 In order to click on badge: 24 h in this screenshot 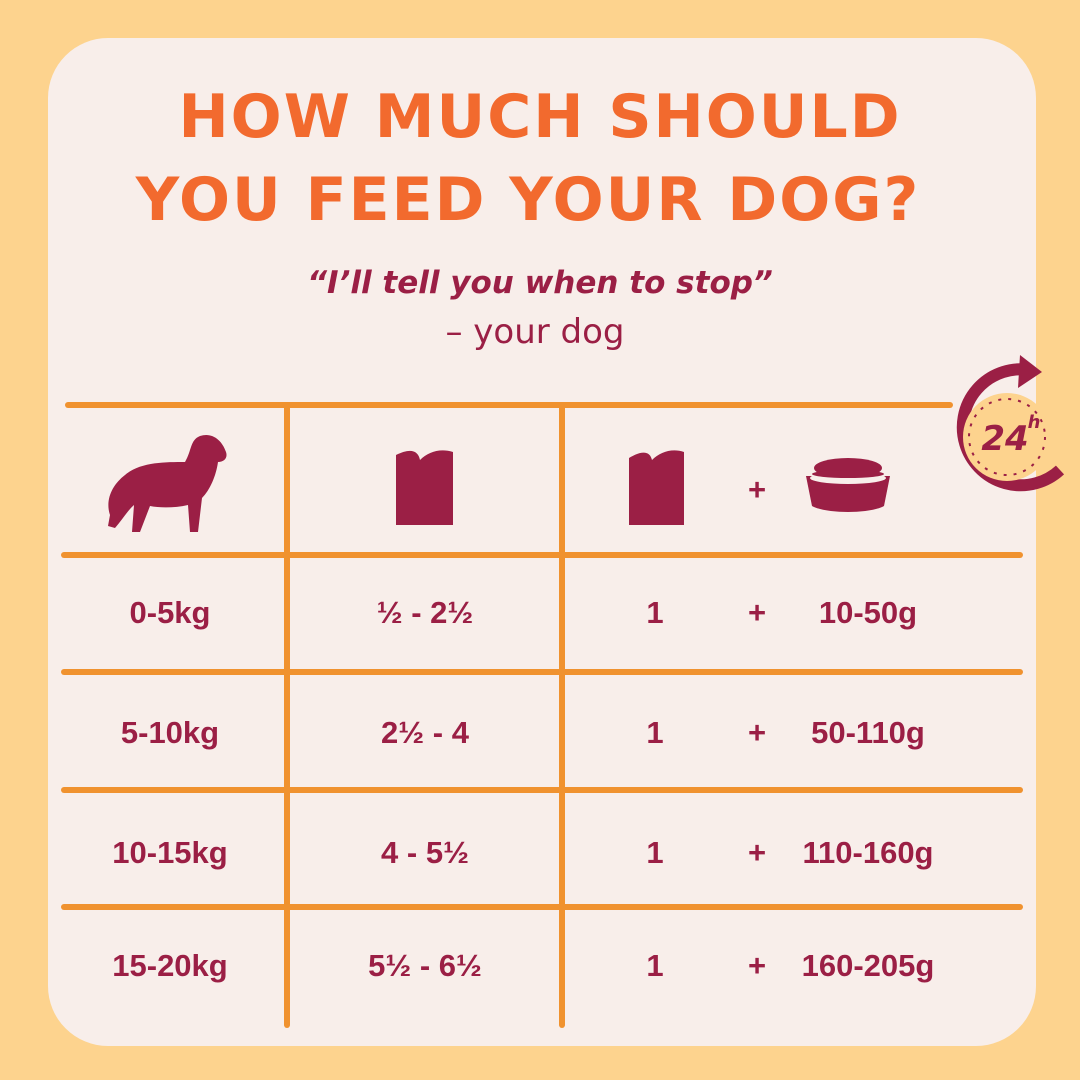, I will do `click(1010, 423)`.